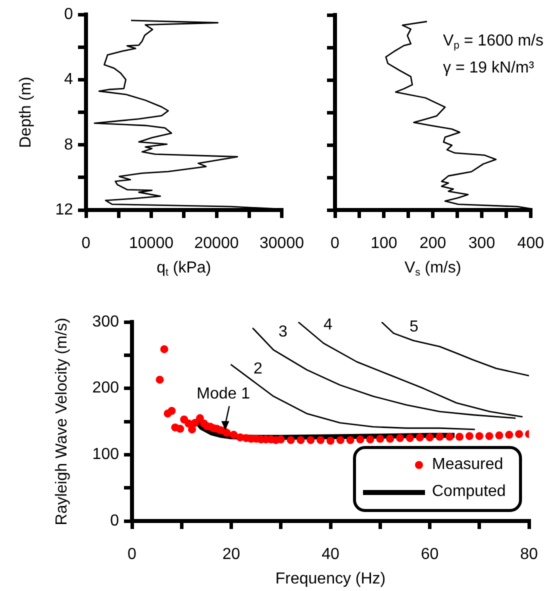 The width and height of the screenshot is (560, 591). I want to click on y-tick-label: 4, so click(69, 79).